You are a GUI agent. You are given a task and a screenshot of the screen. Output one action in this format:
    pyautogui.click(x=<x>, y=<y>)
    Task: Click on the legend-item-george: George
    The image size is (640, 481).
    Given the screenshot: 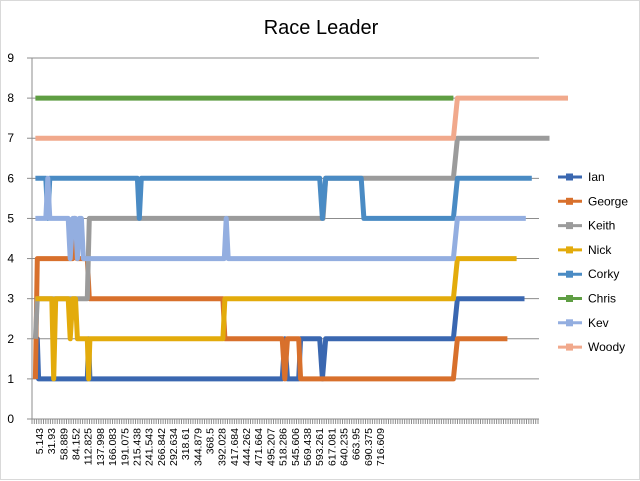 What is the action you would take?
    pyautogui.click(x=593, y=201)
    